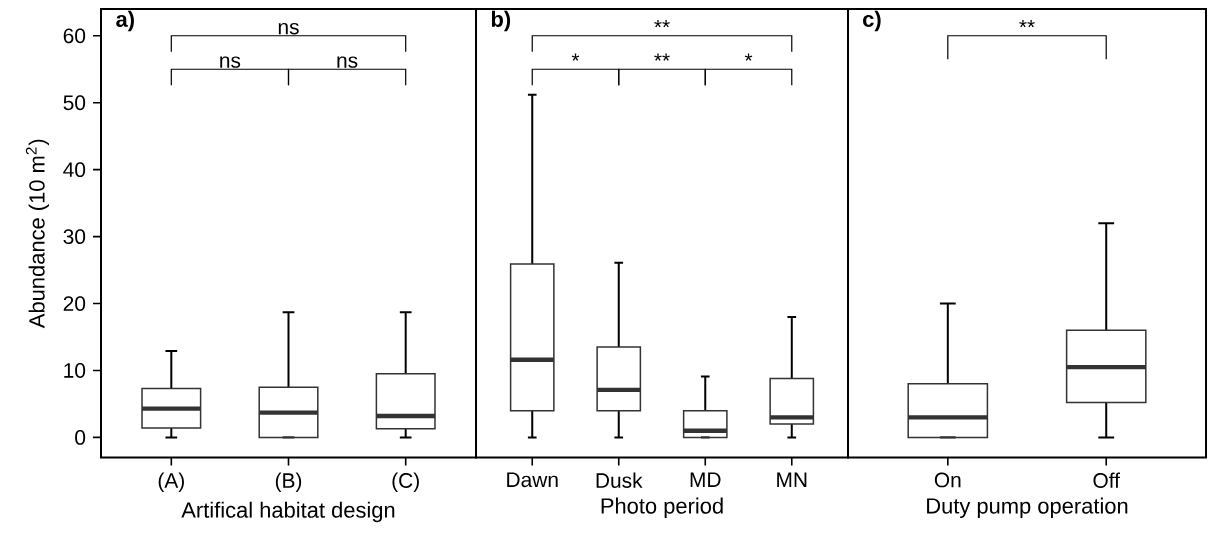  What do you see at coordinates (405, 482) in the screenshot?
I see `x-tick-label: (C)` at bounding box center [405, 482].